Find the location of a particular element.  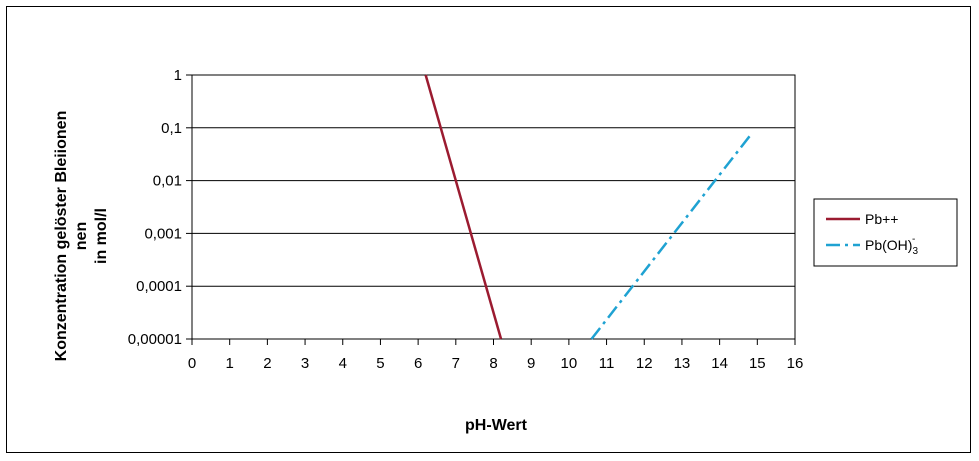

x-tick-label: 16 is located at coordinates (795, 363).